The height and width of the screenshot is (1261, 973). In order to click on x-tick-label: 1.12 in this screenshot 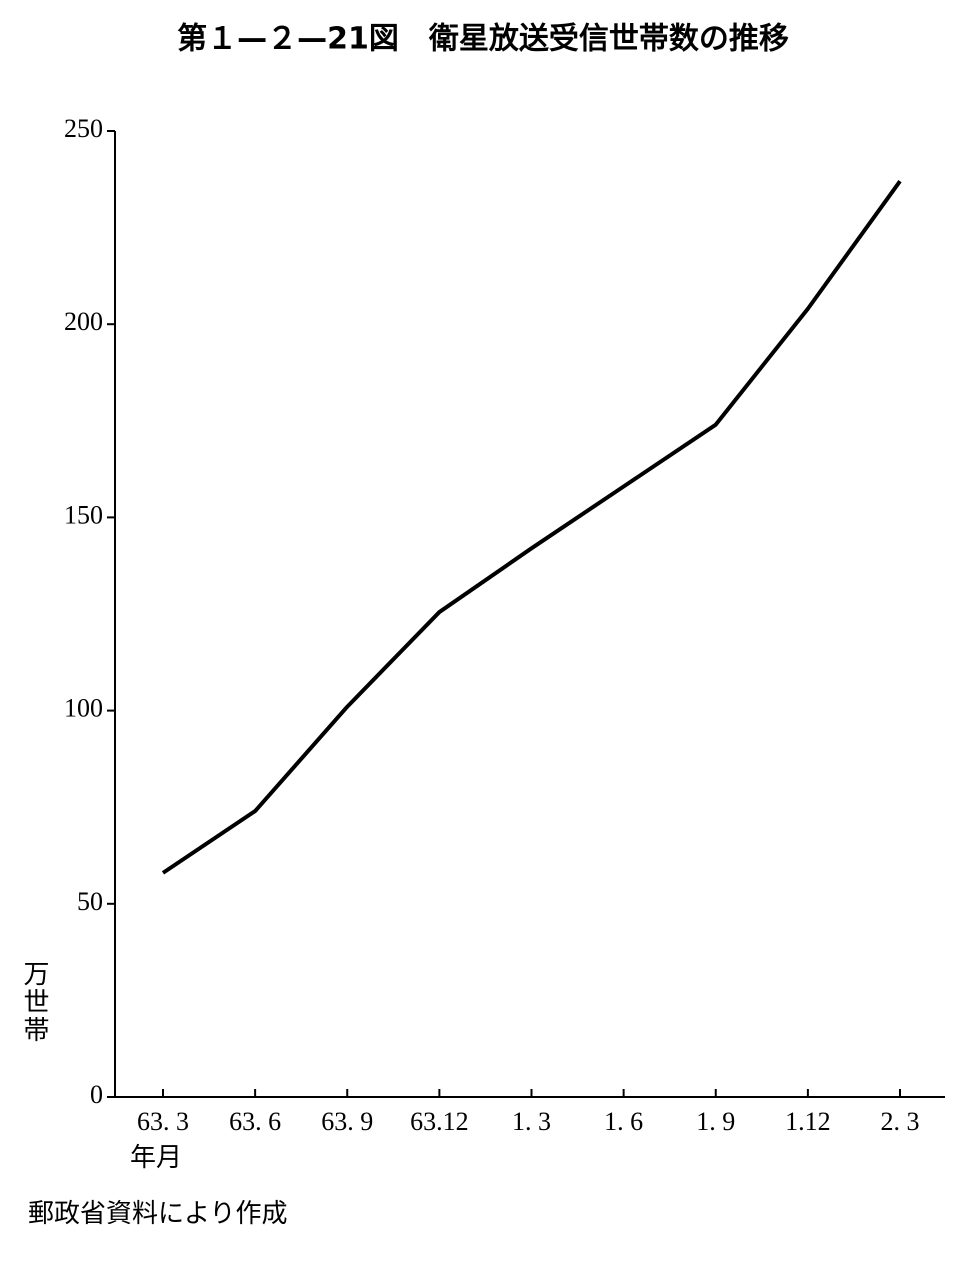, I will do `click(808, 1121)`.